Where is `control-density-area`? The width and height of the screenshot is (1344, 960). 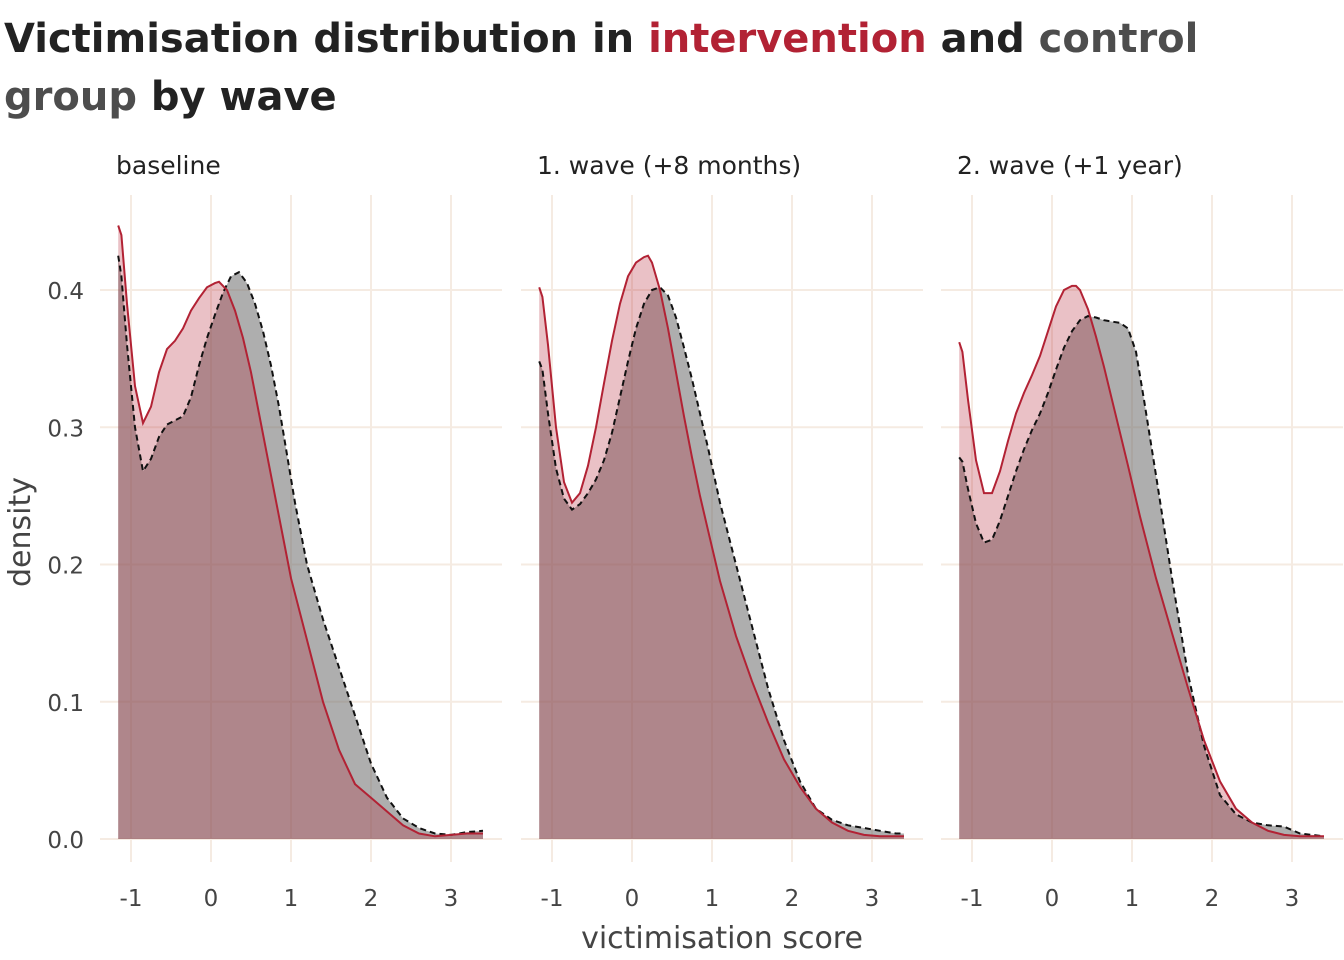
control-density-area is located at coordinates (1141, 578).